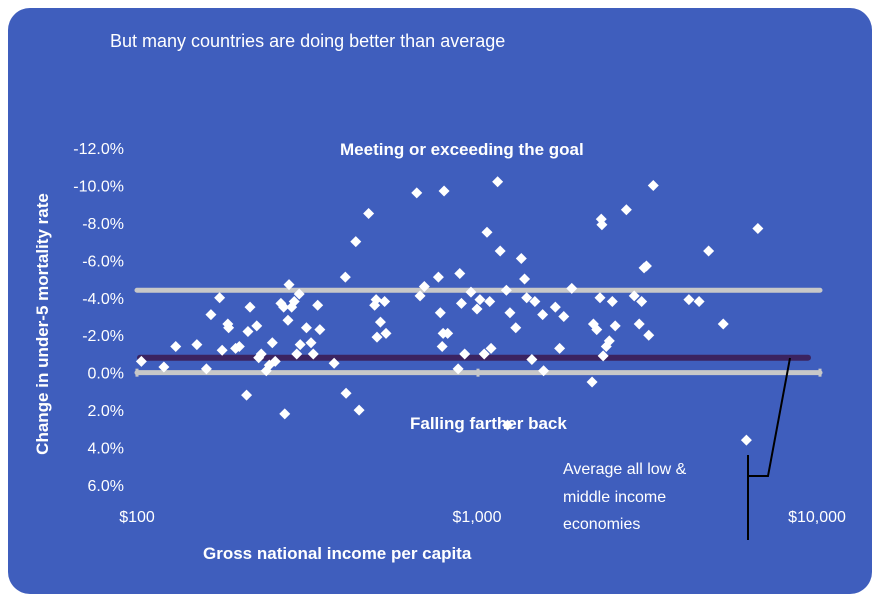 Image resolution: width=881 pixels, height=602 pixels. I want to click on y-tick-label: -12.0%, so click(98, 149).